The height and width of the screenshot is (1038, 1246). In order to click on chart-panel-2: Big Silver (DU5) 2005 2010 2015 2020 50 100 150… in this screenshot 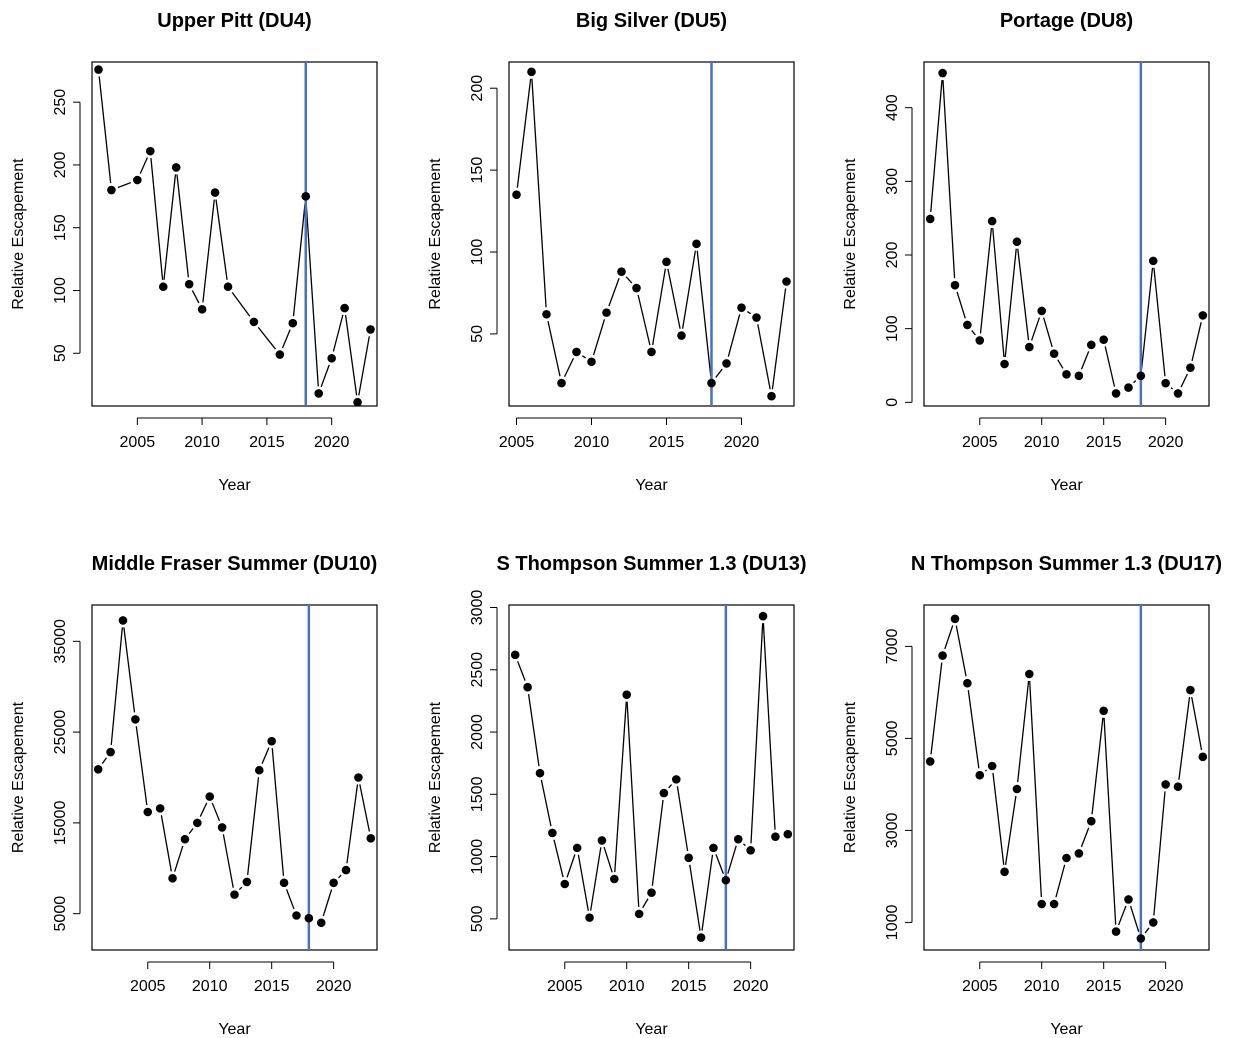, I will do `click(611, 252)`.